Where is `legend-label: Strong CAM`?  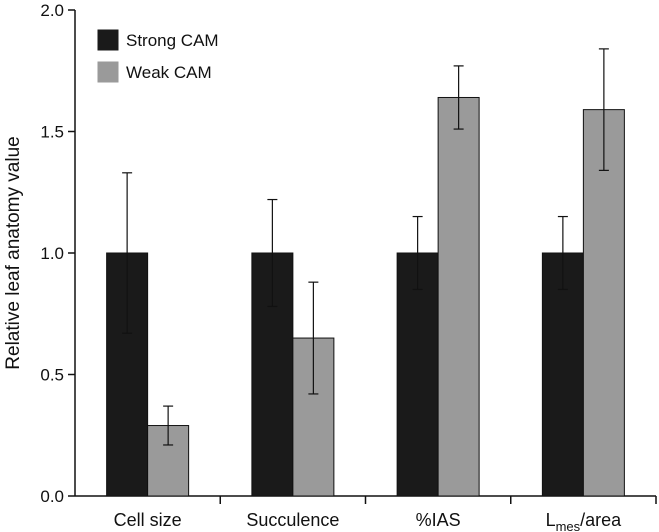 legend-label: Strong CAM is located at coordinates (172, 40).